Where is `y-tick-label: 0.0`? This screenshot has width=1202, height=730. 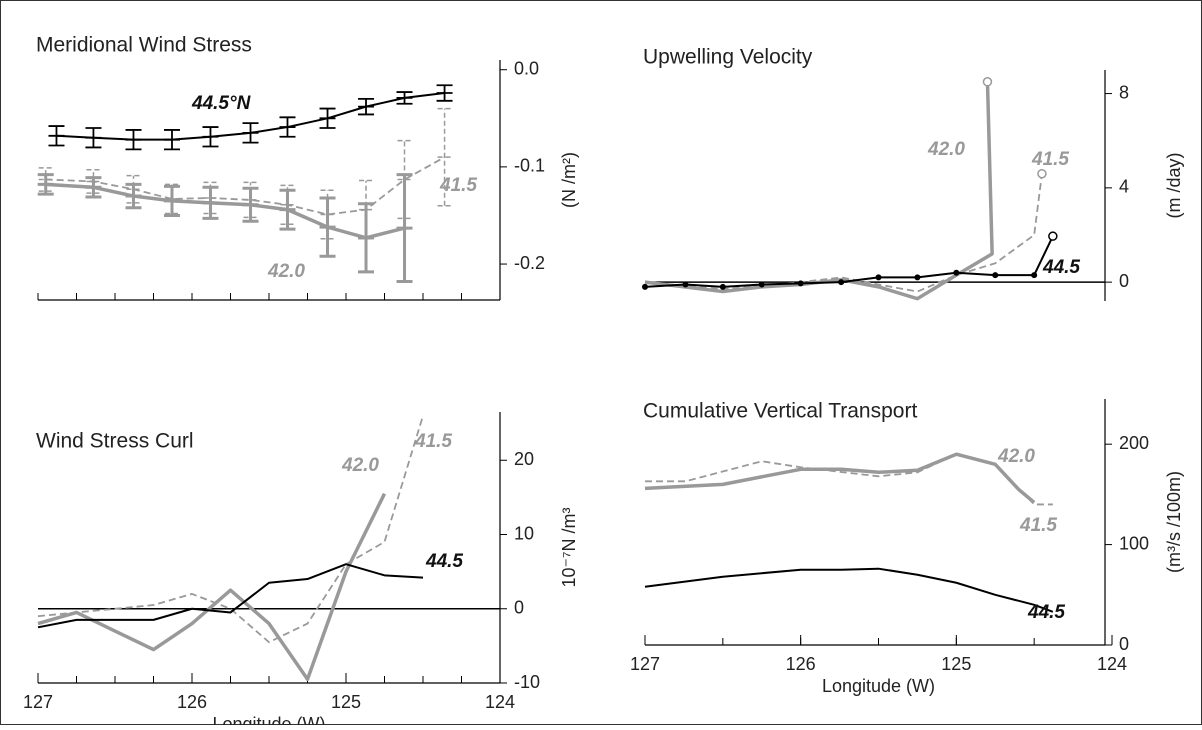
y-tick-label: 0.0 is located at coordinates (526, 68).